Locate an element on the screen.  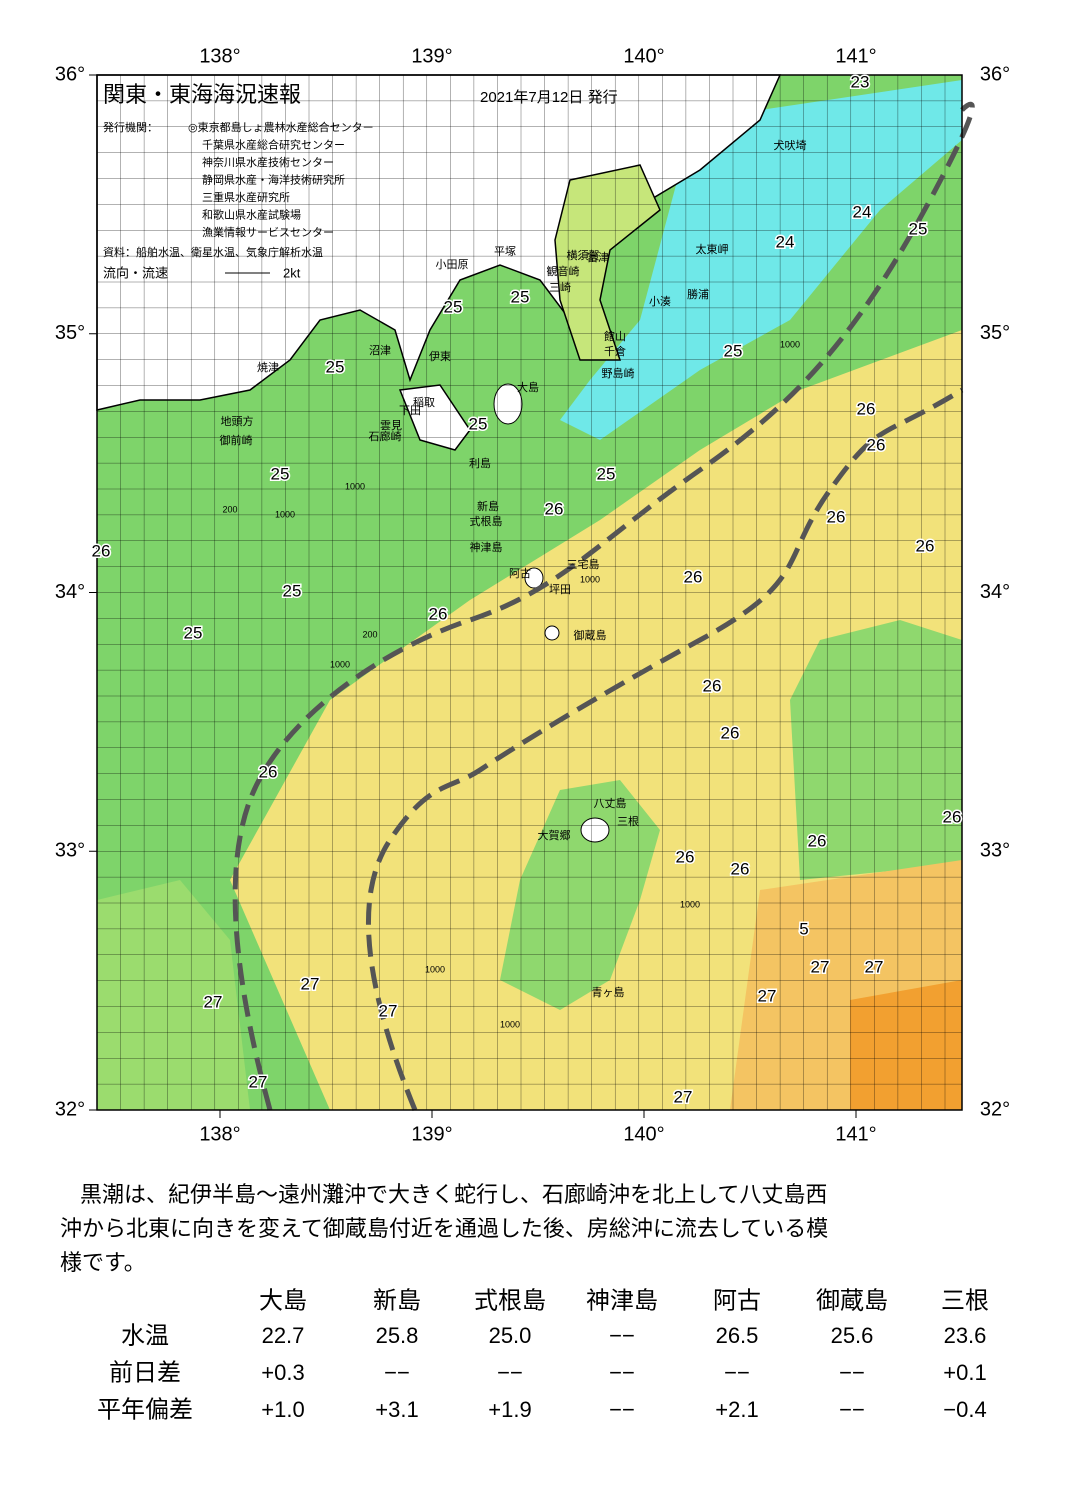
place-name: 八丈島 is located at coordinates (610, 803).